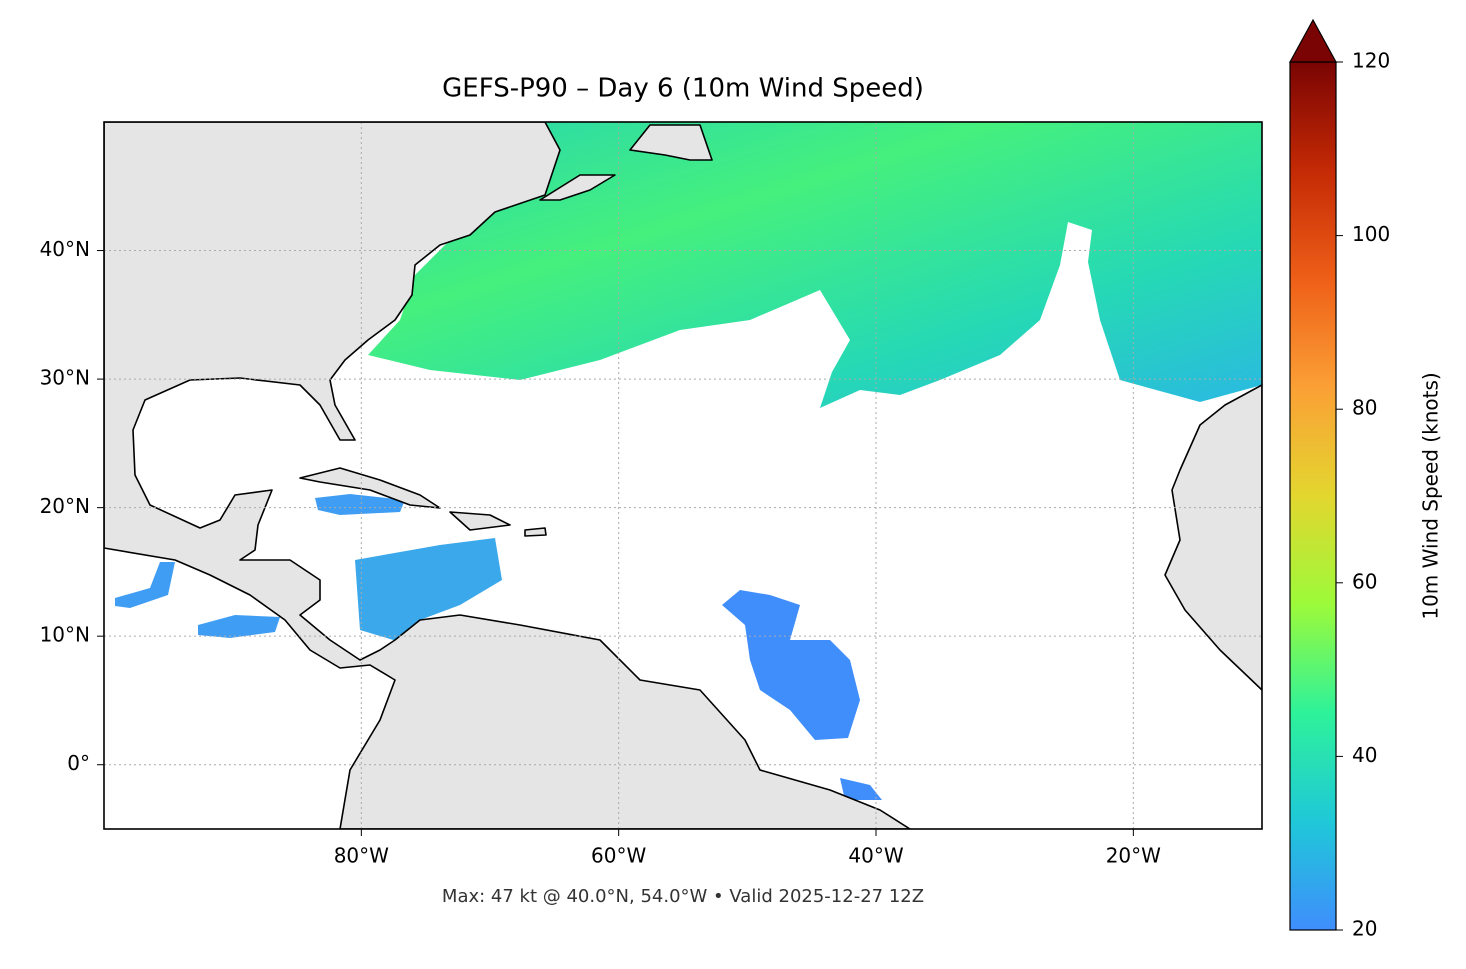 The image size is (1466, 969). I want to click on colorbar-tick-label: 80, so click(1364, 408).